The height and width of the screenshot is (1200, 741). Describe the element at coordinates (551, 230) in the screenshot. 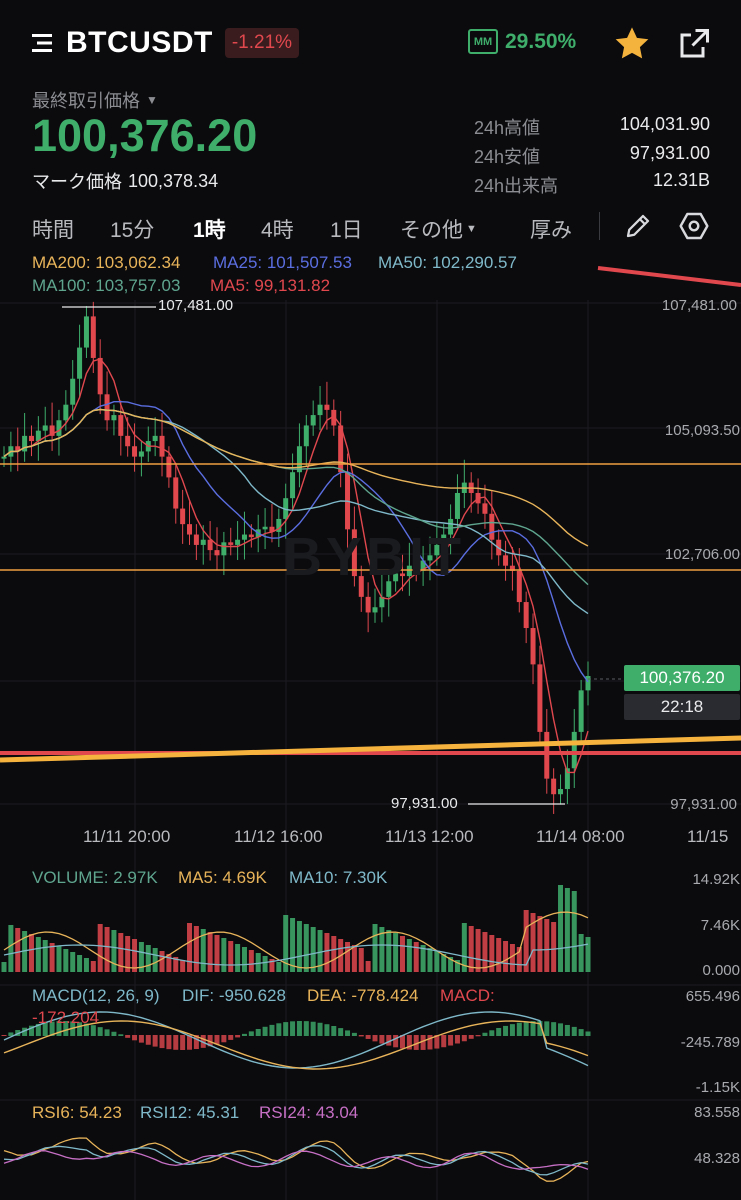

I see `tab-depth: 厚み` at that location.